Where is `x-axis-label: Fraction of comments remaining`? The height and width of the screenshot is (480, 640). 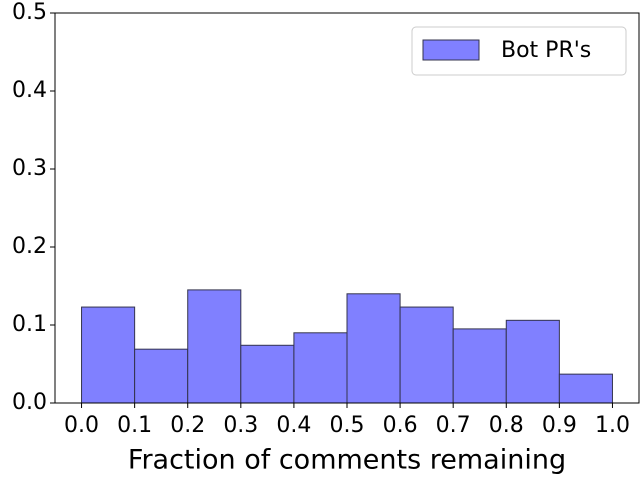
x-axis-label: Fraction of comments remaining is located at coordinates (347, 460).